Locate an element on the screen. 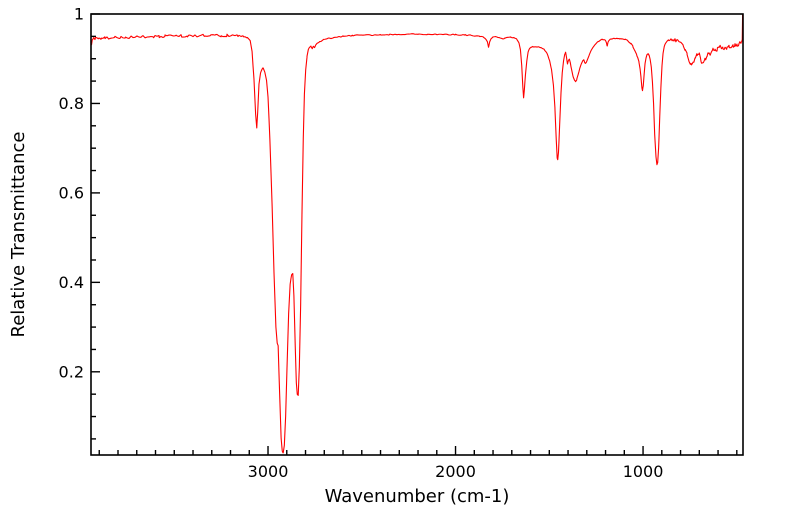 Image resolution: width=799 pixels, height=516 pixels. x-tick-label: 2000 is located at coordinates (455, 471).